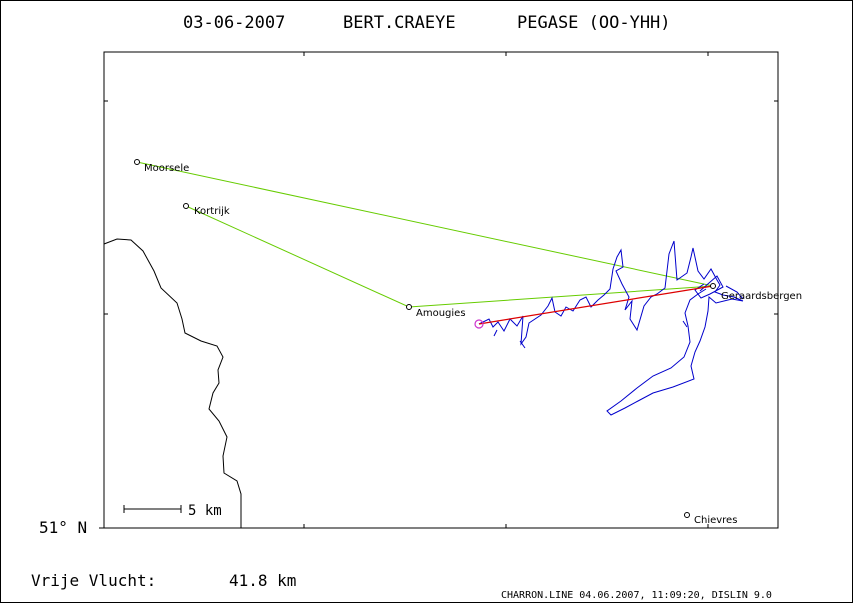 The image size is (853, 604). I want to click on latitude-label: 51° N, so click(63, 527).